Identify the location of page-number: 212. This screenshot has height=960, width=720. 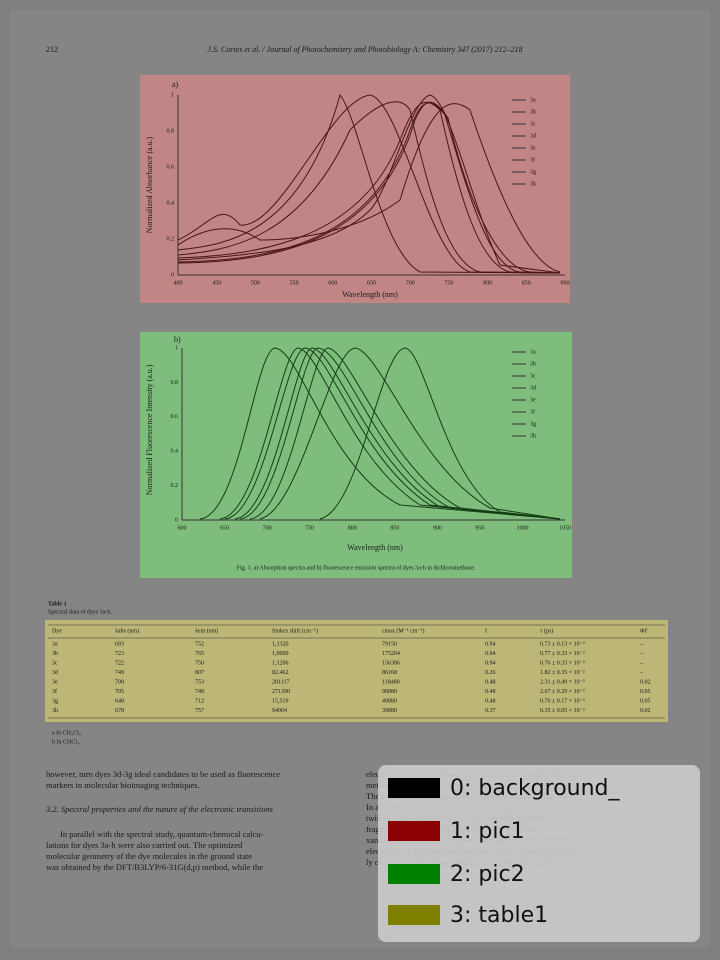
(52, 49).